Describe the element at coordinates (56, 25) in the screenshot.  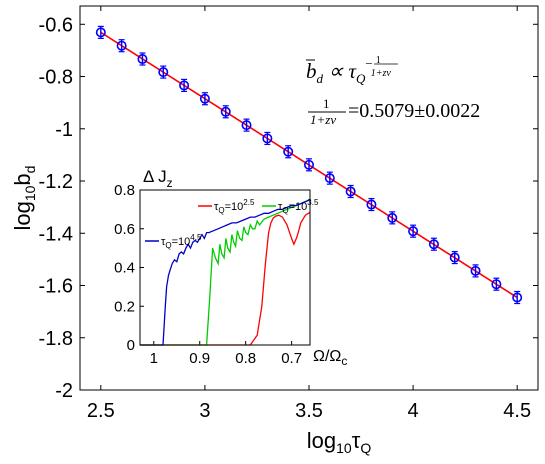
I see `main-y-tick-label: -0.6` at that location.